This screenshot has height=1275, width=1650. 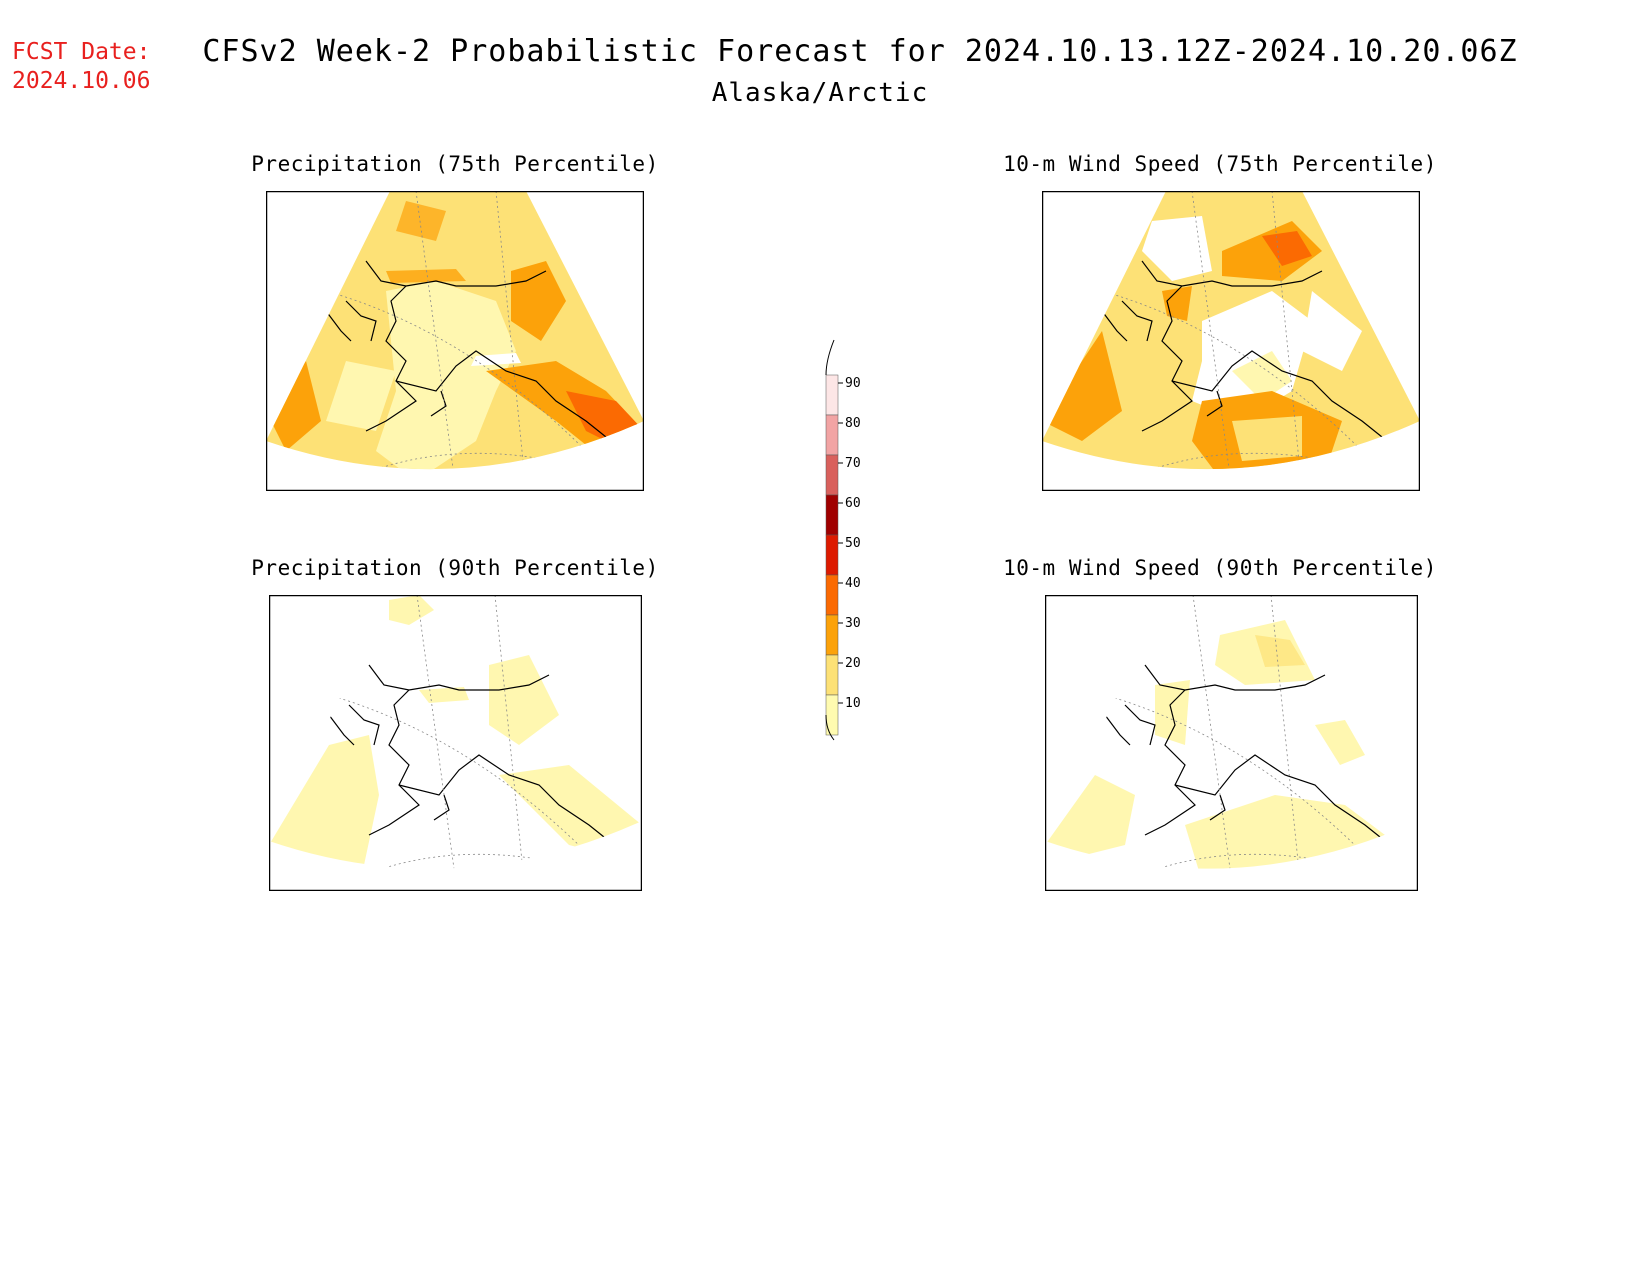 What do you see at coordinates (853, 583) in the screenshot?
I see `colorbar-label: 40` at bounding box center [853, 583].